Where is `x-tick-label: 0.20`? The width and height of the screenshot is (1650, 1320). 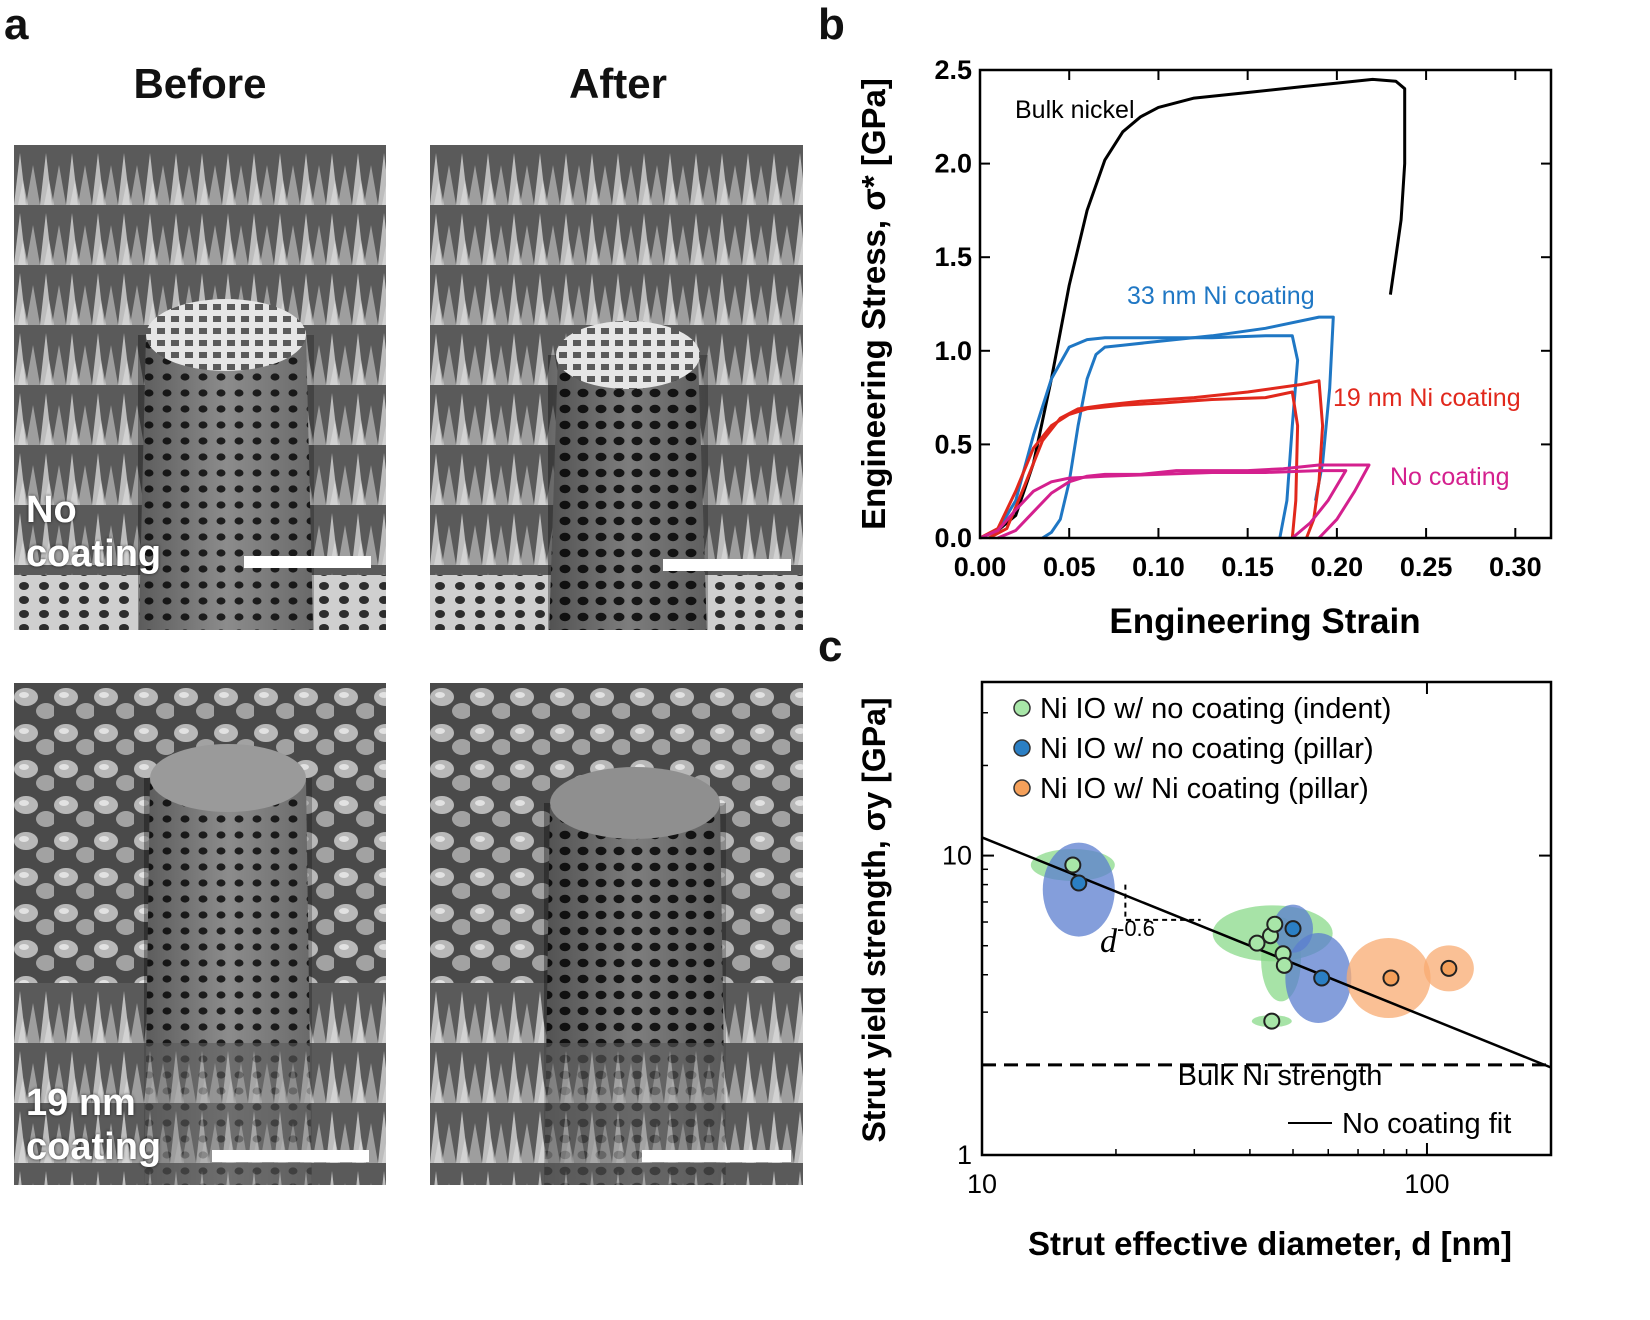
x-tick-label: 0.20 is located at coordinates (1337, 567).